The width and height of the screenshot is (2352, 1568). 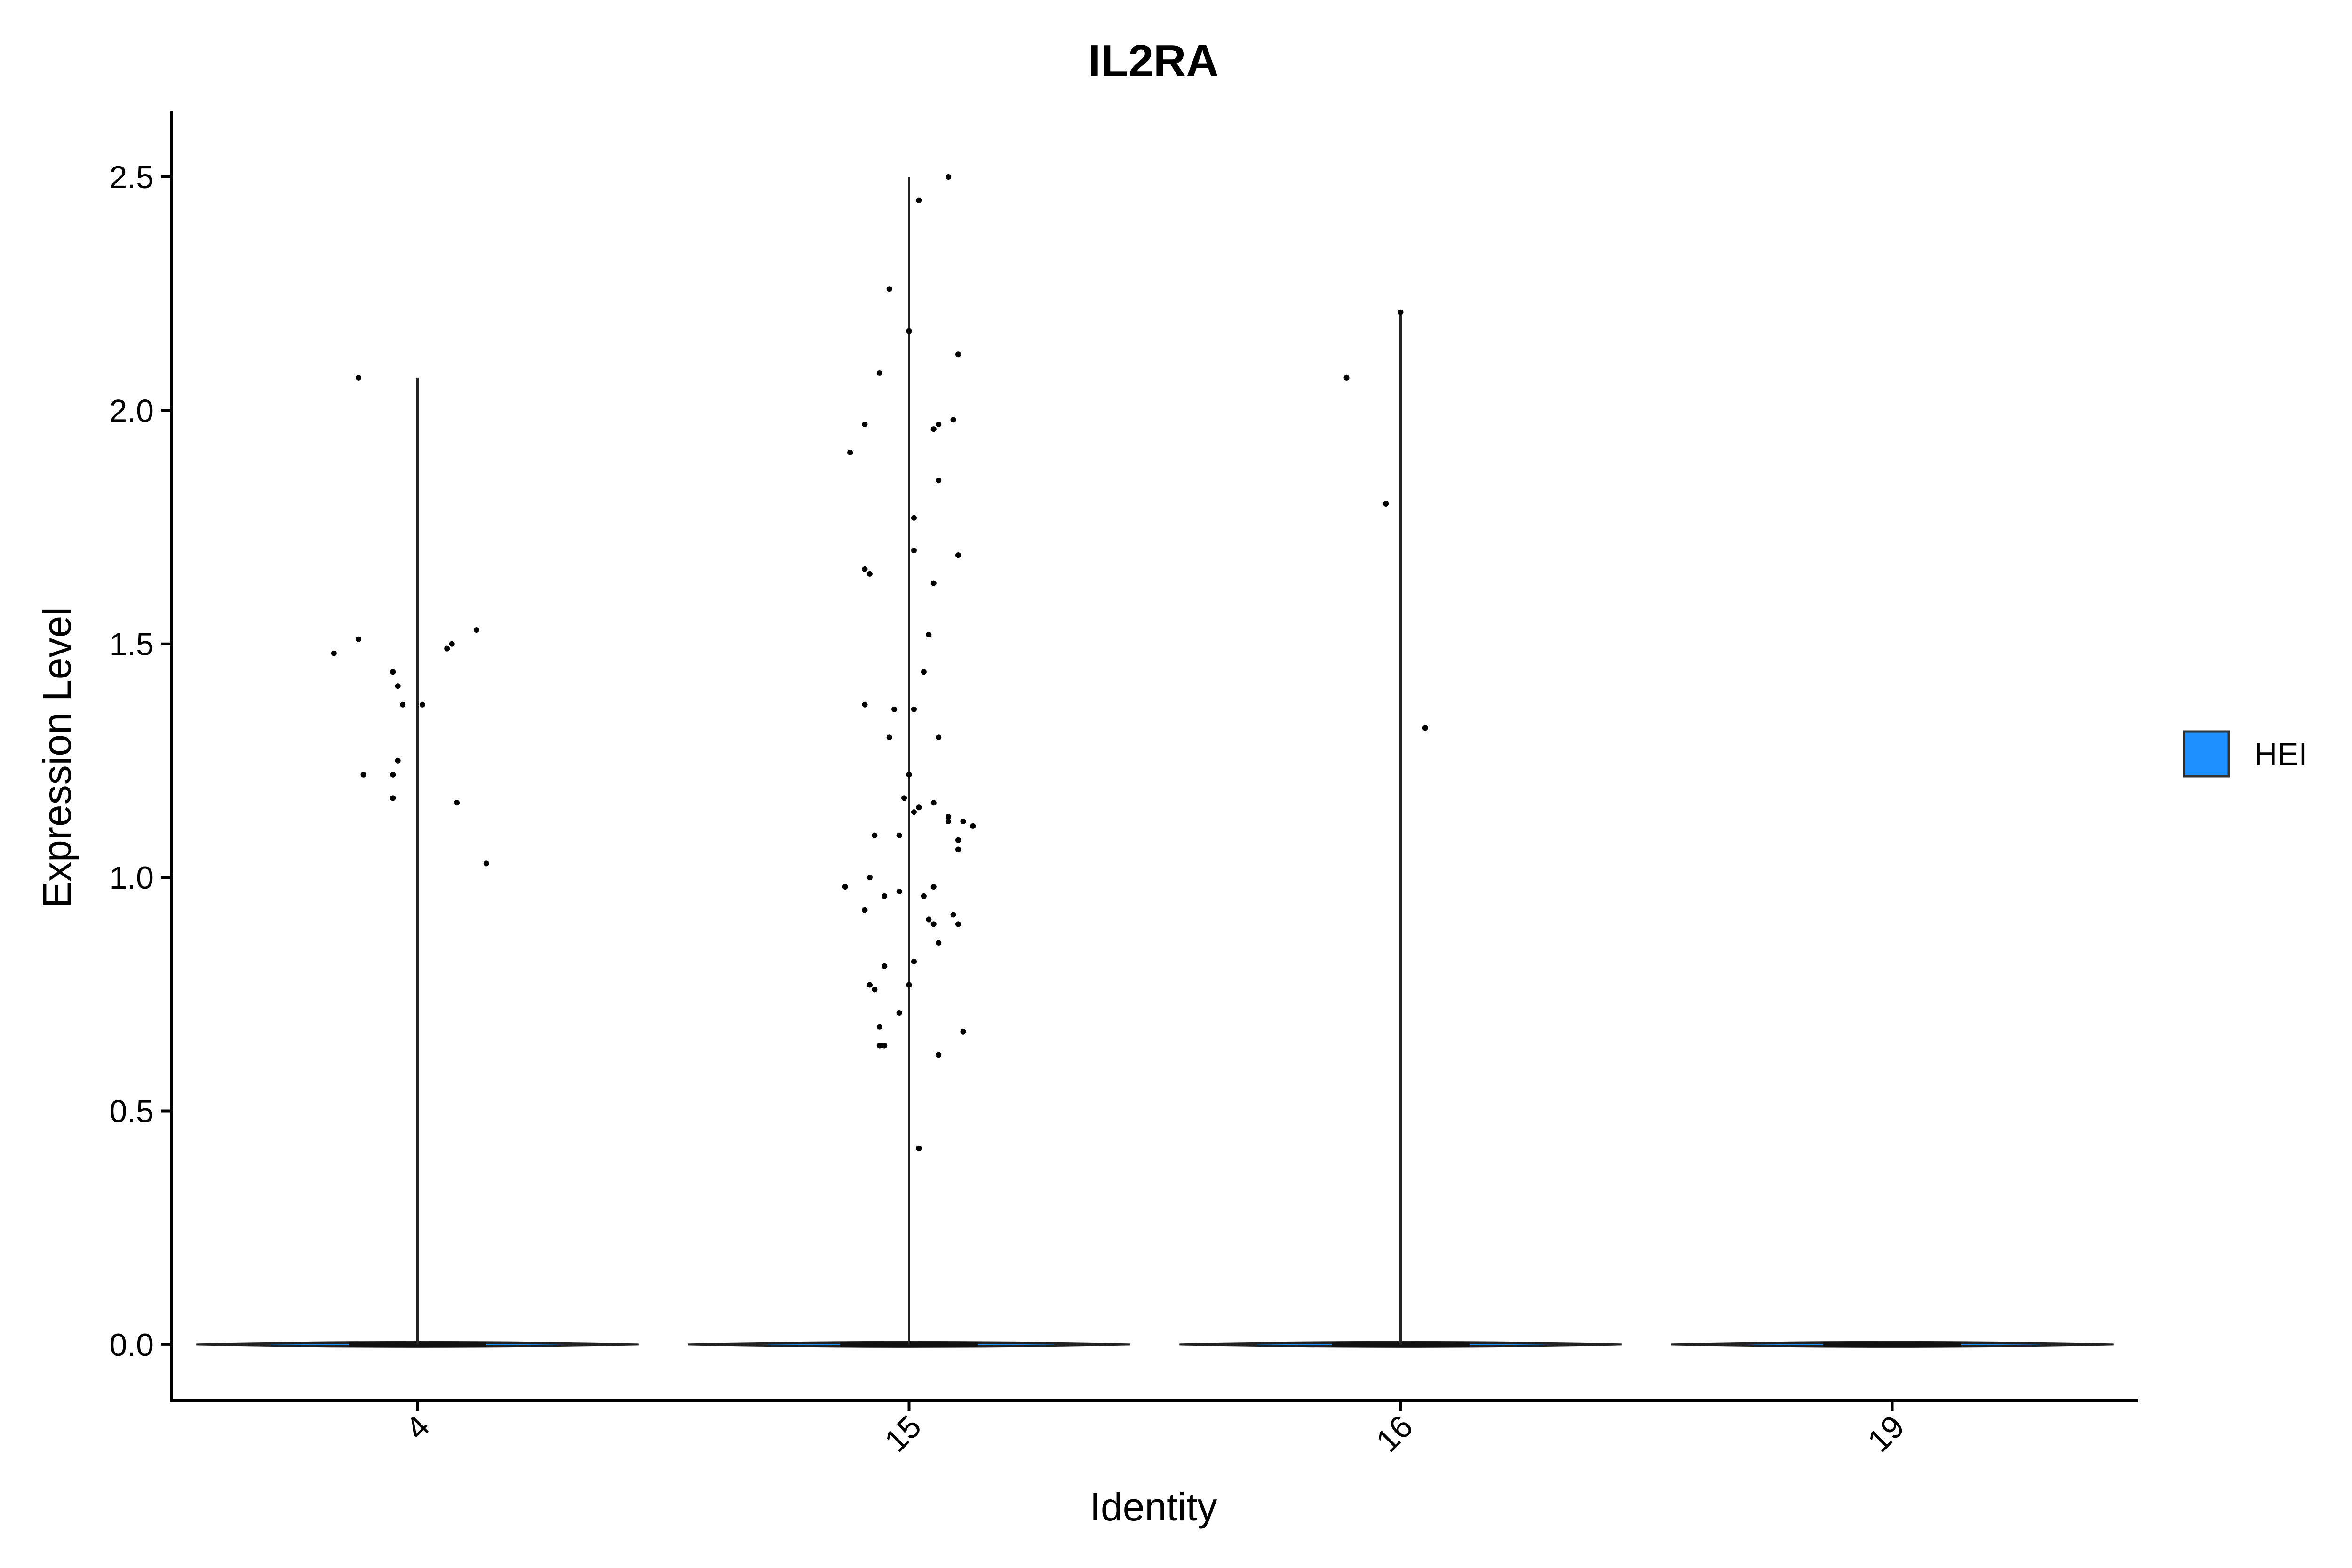 What do you see at coordinates (1886, 1434) in the screenshot?
I see `x-tick-label-19: 19` at bounding box center [1886, 1434].